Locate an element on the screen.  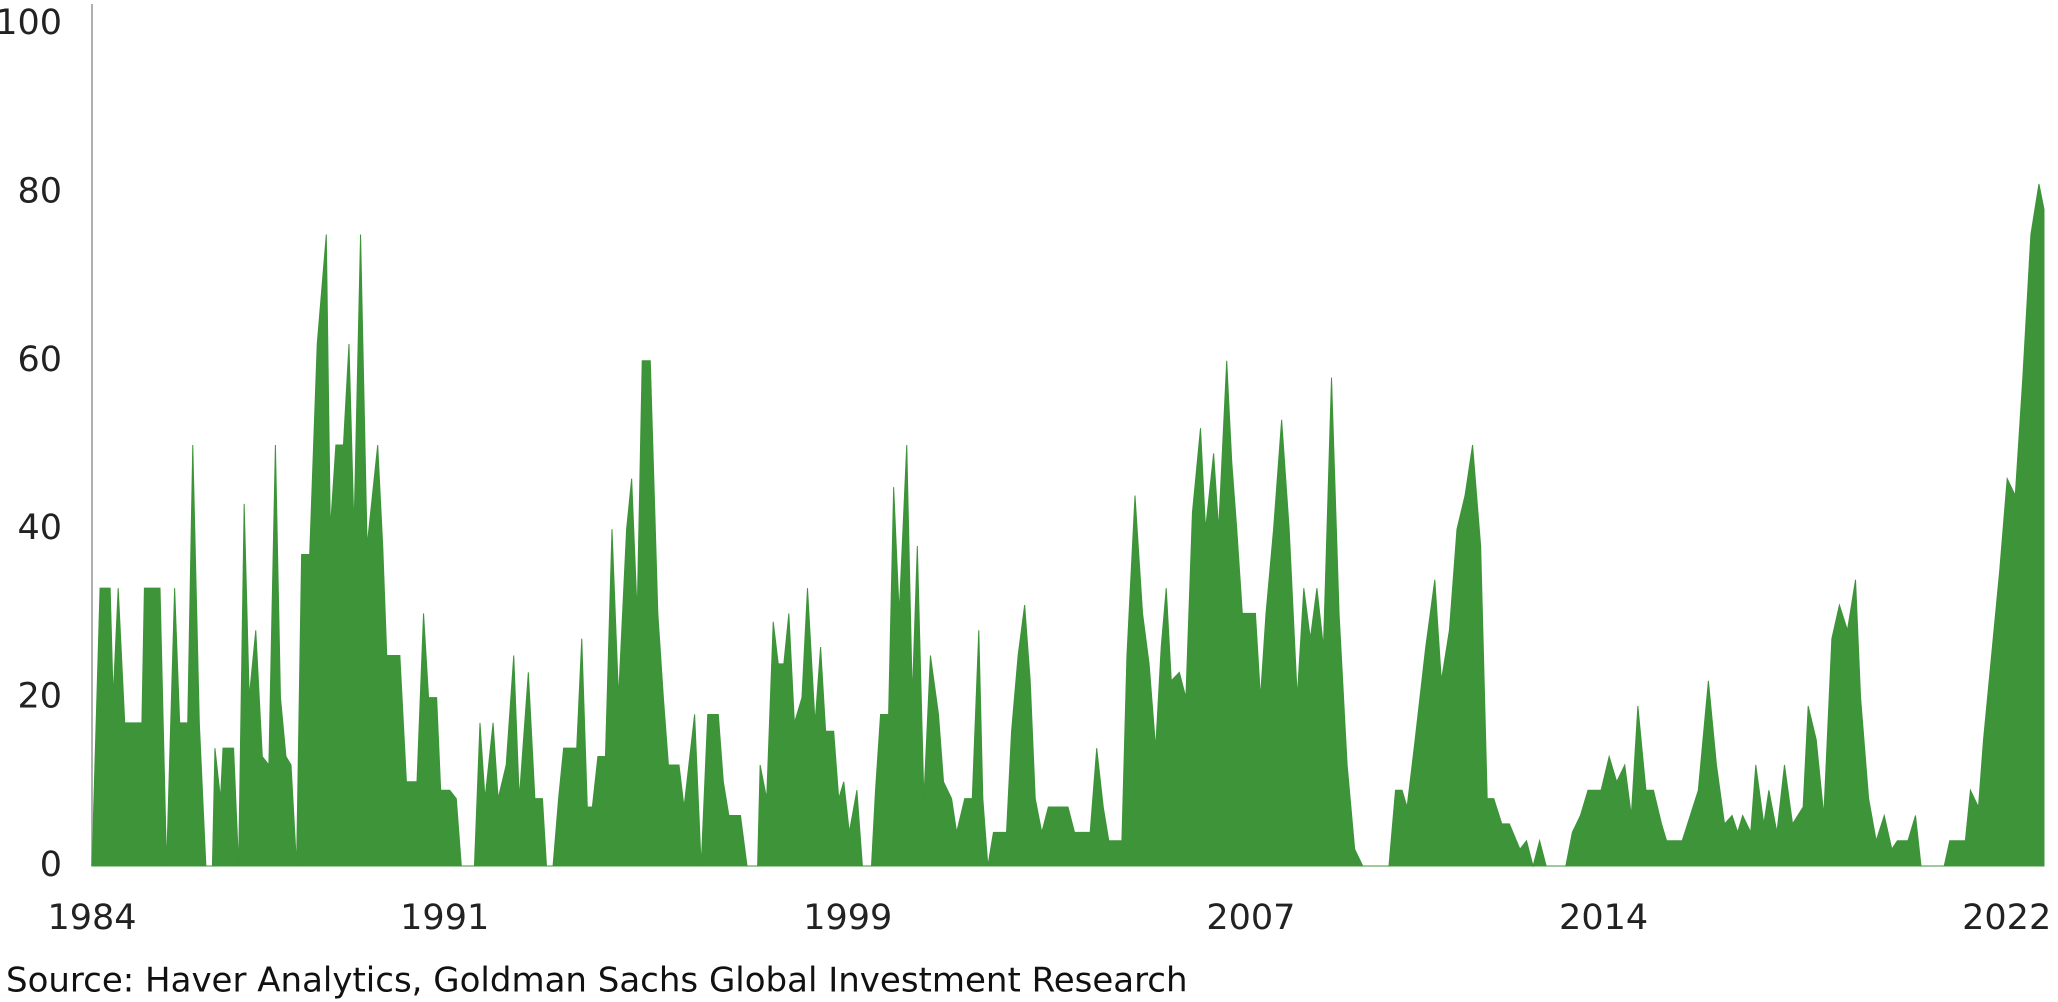
y-tick-label: 40 is located at coordinates (39, 528).